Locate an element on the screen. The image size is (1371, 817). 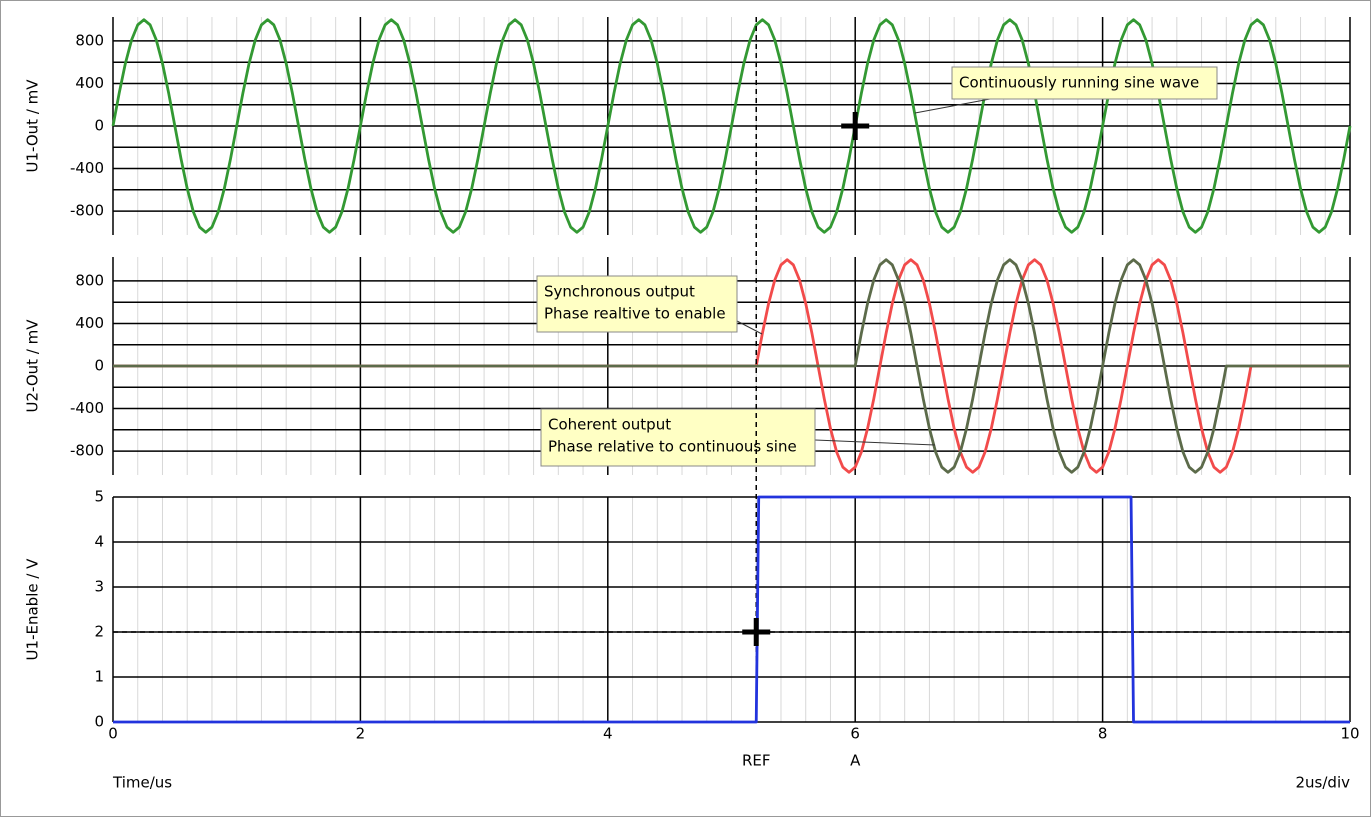
y-axis-label: U2-Out / mV is located at coordinates (33, 366).